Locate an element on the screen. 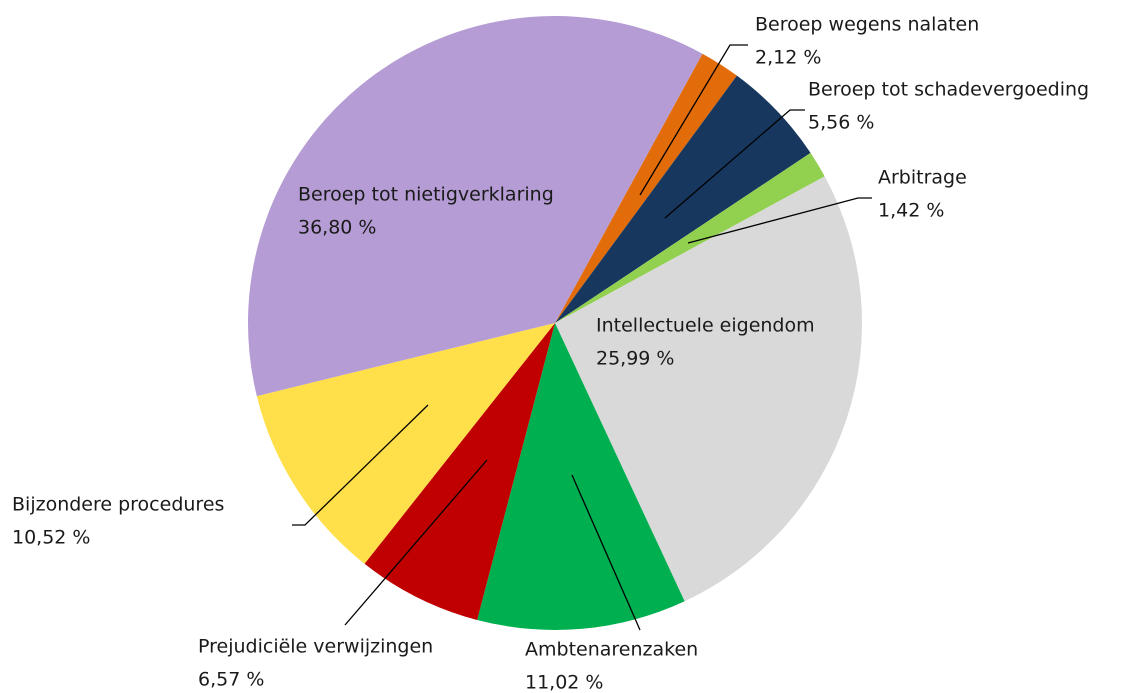 Image resolution: width=1139 pixels, height=693 pixels. slice-value-label: 10,52 % is located at coordinates (51, 538).